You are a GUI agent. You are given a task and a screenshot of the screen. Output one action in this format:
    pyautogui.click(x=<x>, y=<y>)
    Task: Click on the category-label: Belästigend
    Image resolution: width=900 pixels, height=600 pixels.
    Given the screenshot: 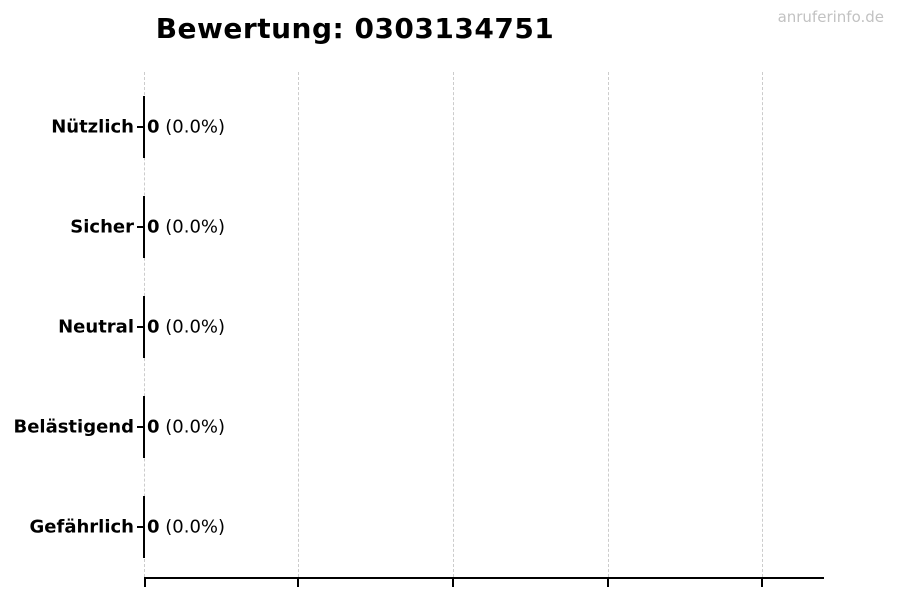 What is the action you would take?
    pyautogui.click(x=73, y=427)
    